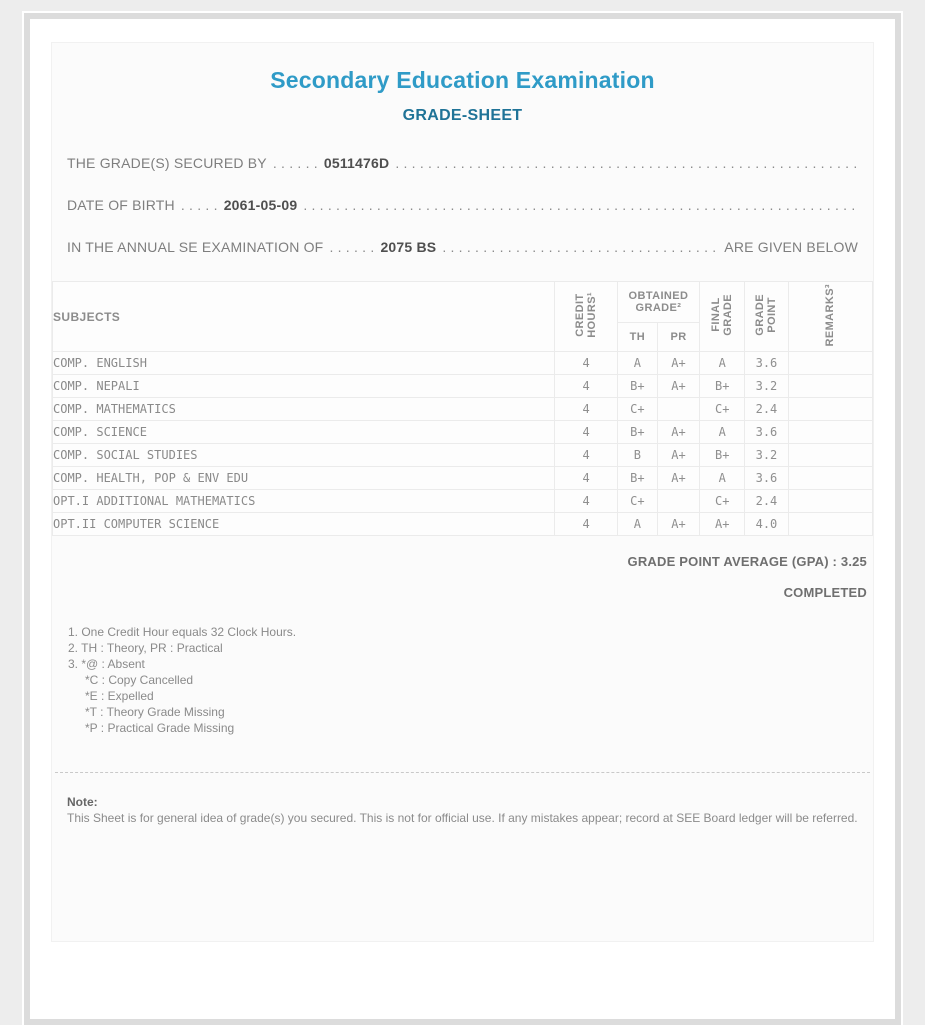 This screenshot has width=925, height=1025. Describe the element at coordinates (678, 337) in the screenshot. I see `col-header-pr: PR` at that location.